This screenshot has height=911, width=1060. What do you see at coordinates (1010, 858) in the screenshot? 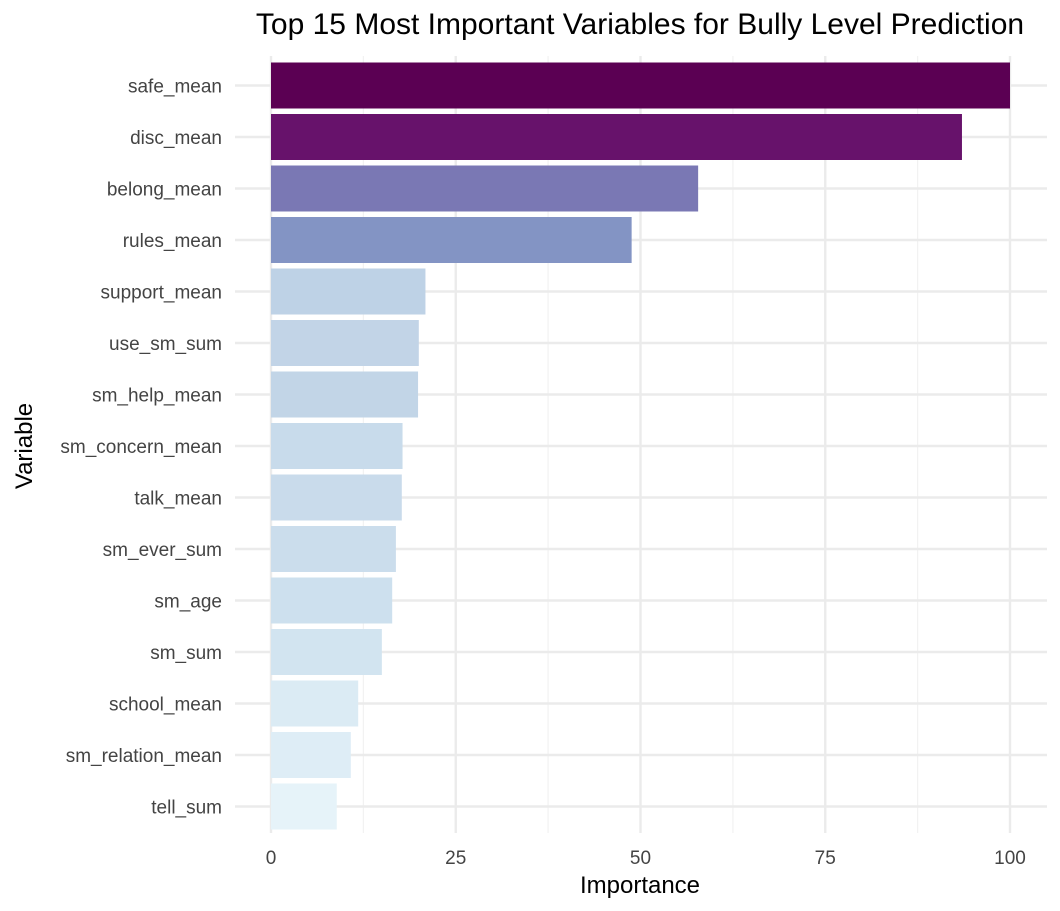
I see `x-tick-label: 100` at bounding box center [1010, 858].